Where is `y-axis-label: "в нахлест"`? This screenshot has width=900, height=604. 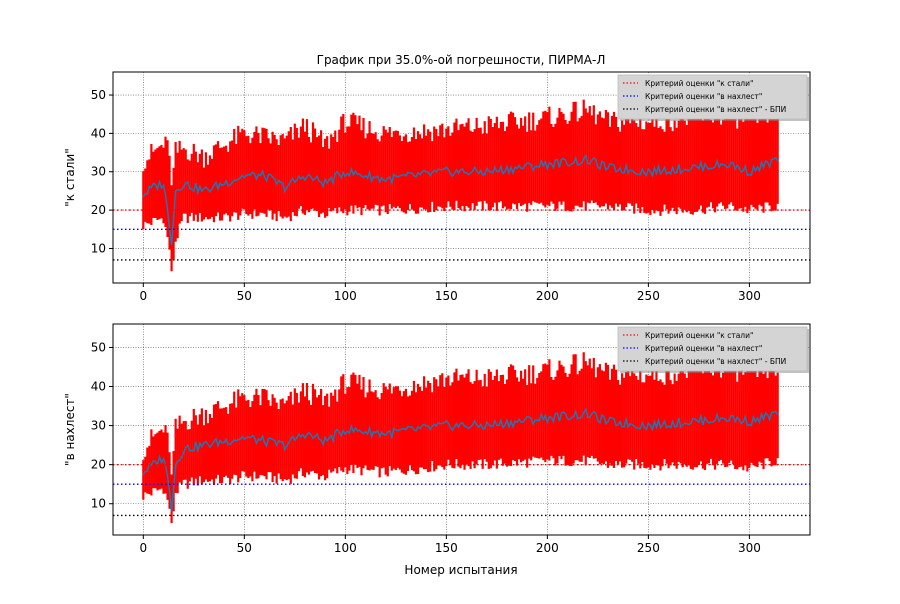
y-axis-label: "в нахлест" is located at coordinates (70, 429).